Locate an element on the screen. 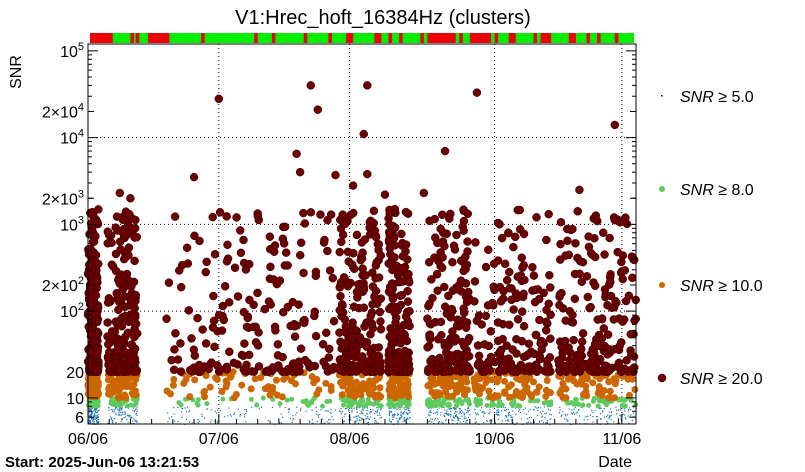 This screenshot has height=472, width=805. x-axis-label: Date is located at coordinates (615, 462).